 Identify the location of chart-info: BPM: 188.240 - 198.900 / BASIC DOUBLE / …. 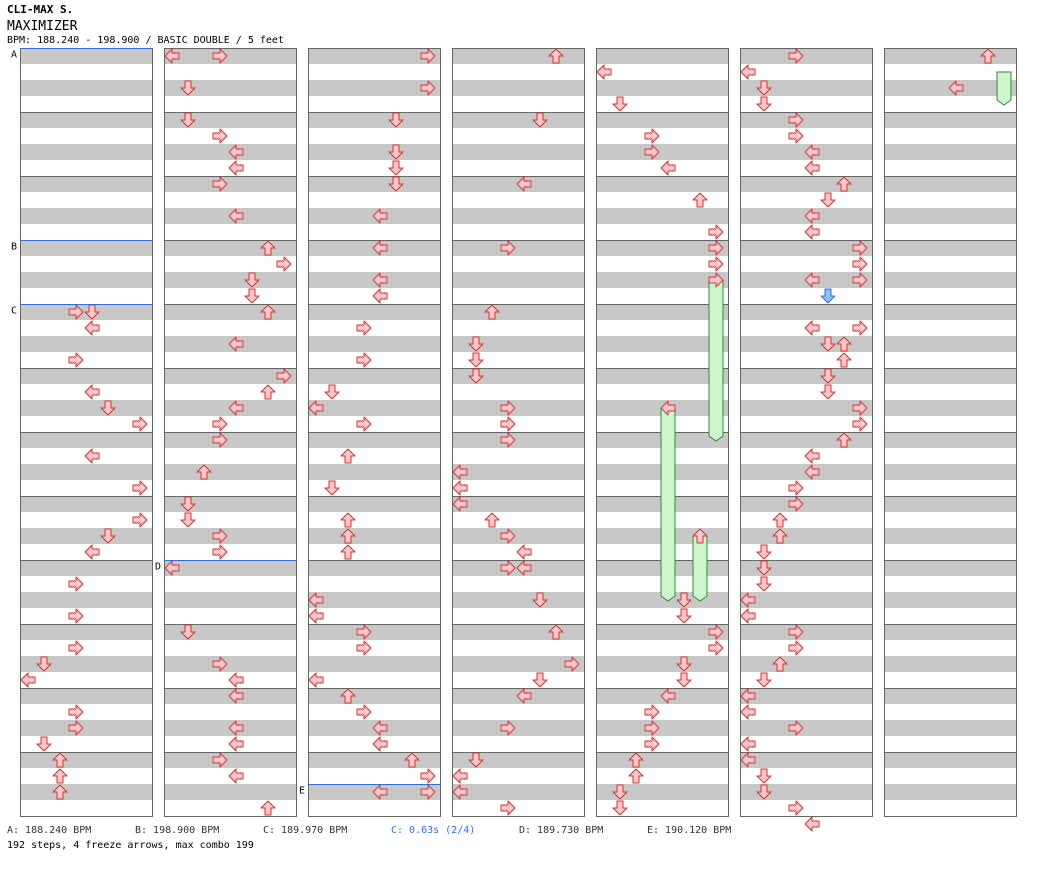
(145, 40).